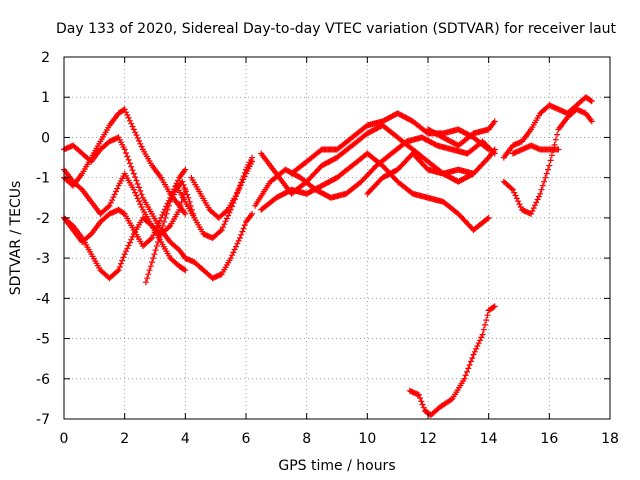  I want to click on y-tick-label: 1, so click(45, 98).